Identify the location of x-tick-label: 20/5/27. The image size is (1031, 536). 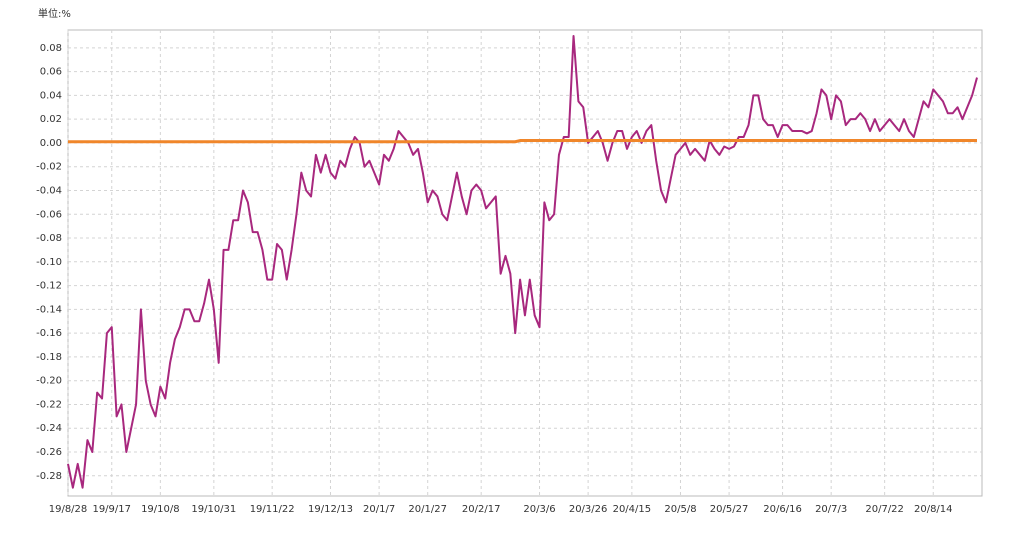
(729, 509).